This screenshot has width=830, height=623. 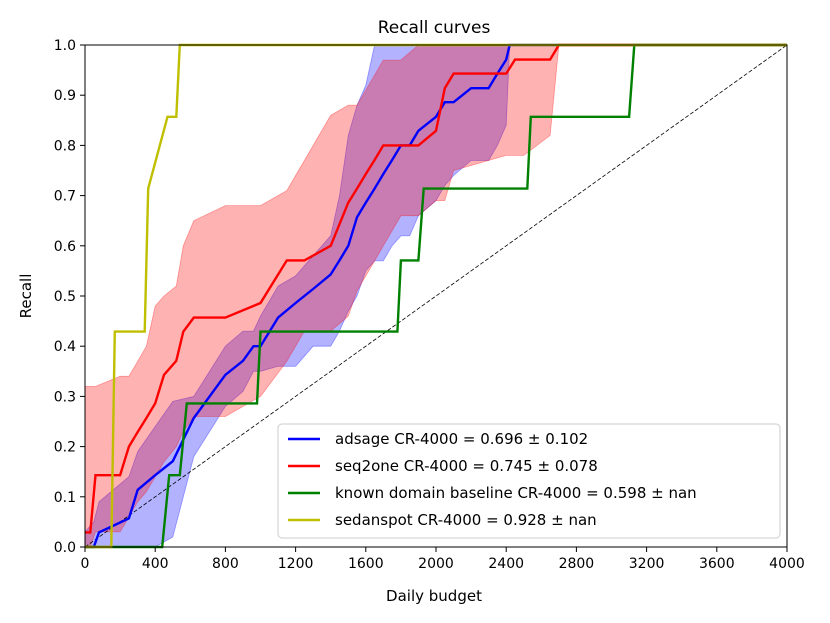 What do you see at coordinates (466, 520) in the screenshot?
I see `legend-label-sedanspot: sedanspot CR-4000 = 0.928 ± nan` at bounding box center [466, 520].